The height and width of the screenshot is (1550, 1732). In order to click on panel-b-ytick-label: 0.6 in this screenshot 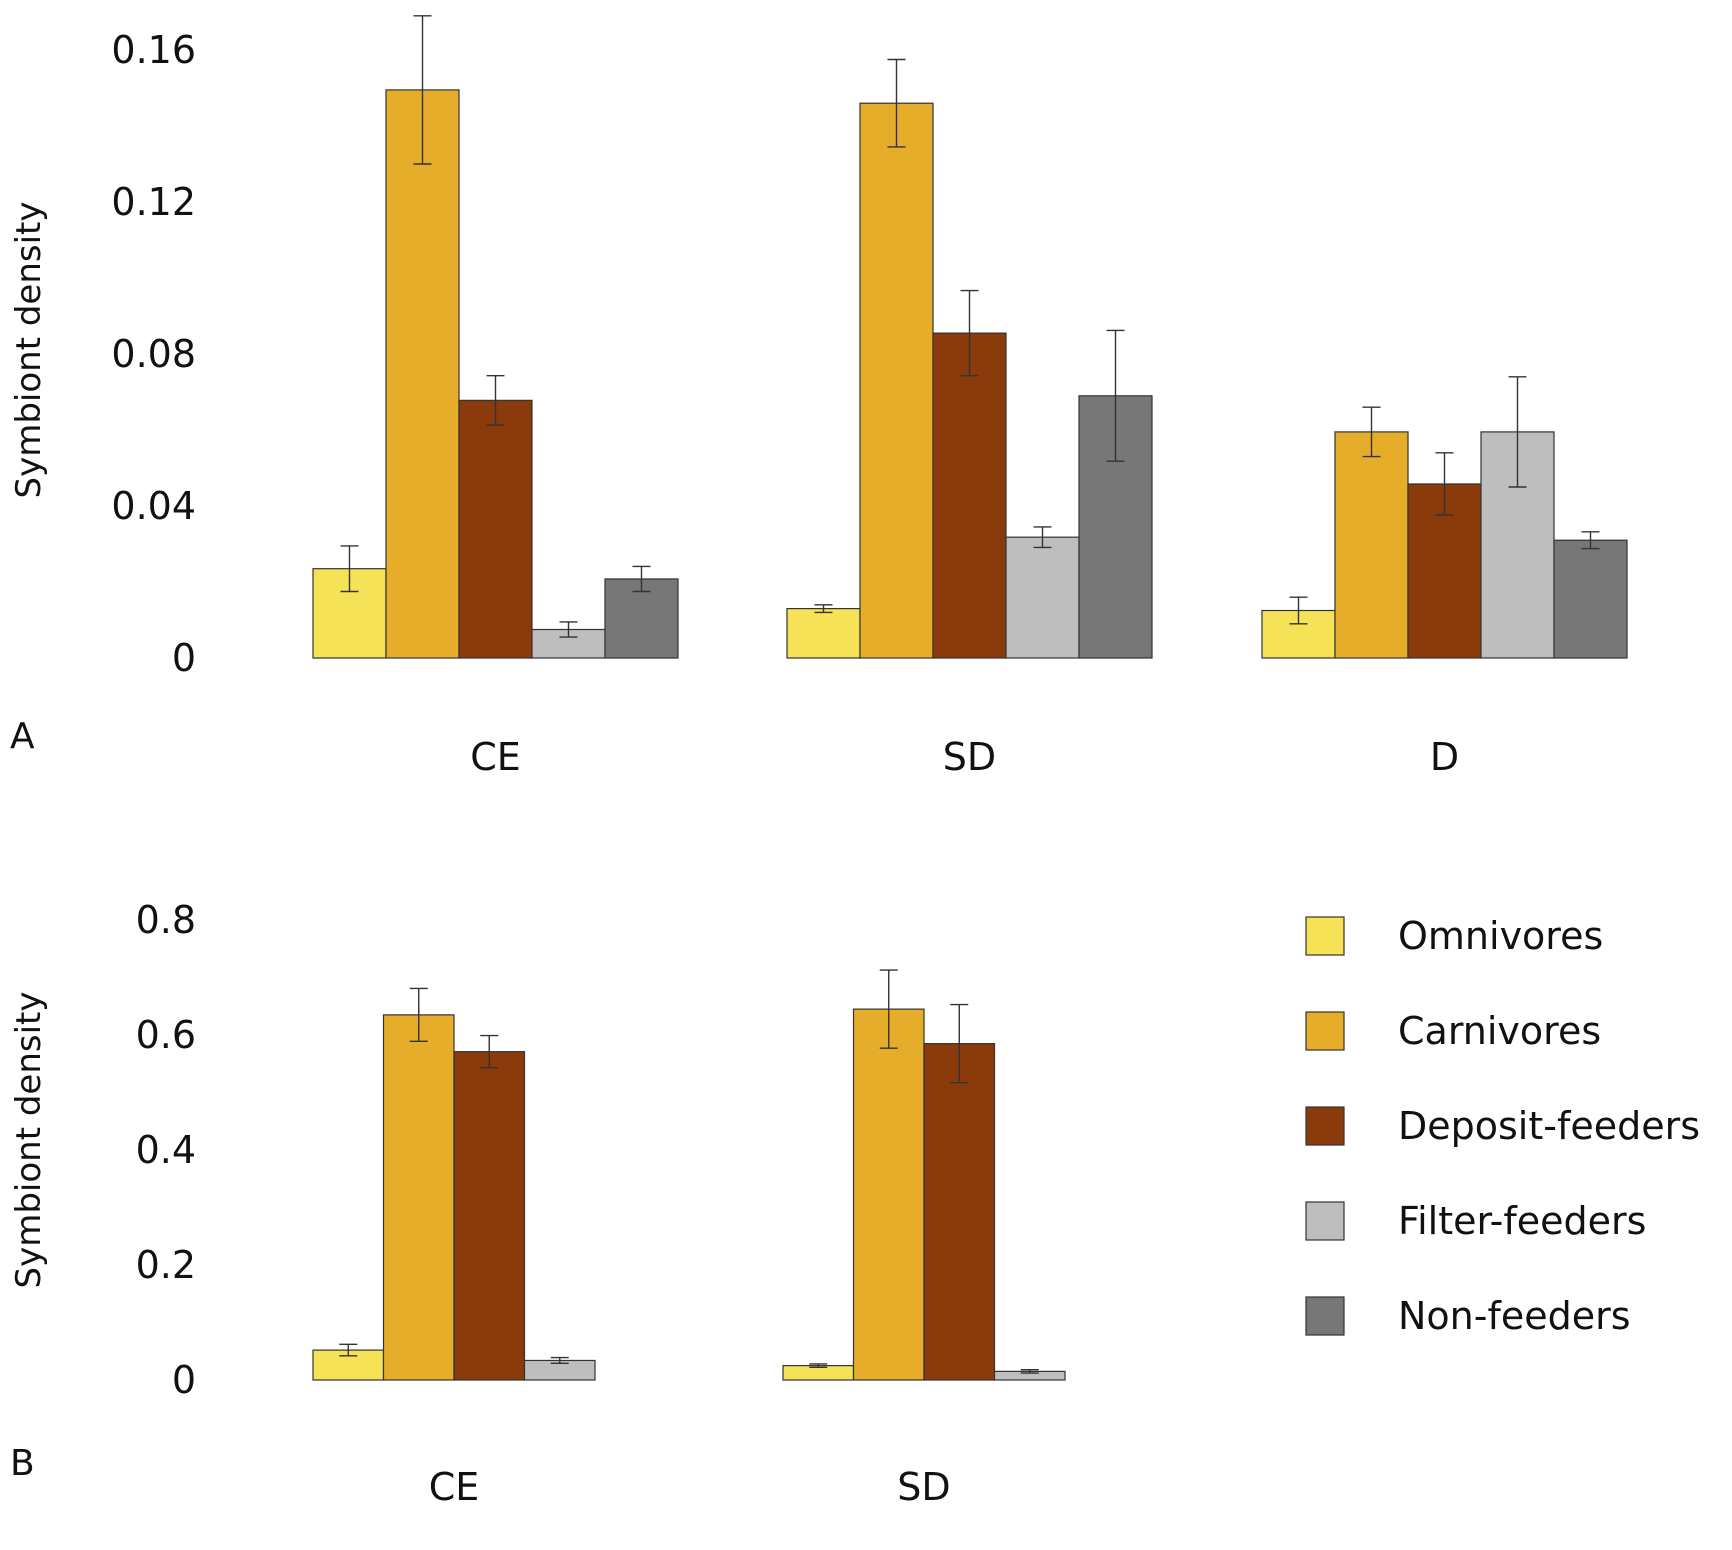, I will do `click(166, 1035)`.